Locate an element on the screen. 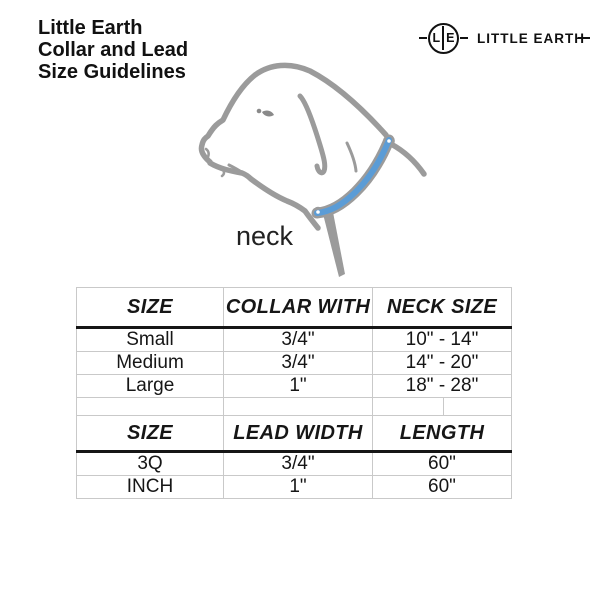 This screenshot has height=600, width=600. collar-medium-size: Medium is located at coordinates (150, 363).